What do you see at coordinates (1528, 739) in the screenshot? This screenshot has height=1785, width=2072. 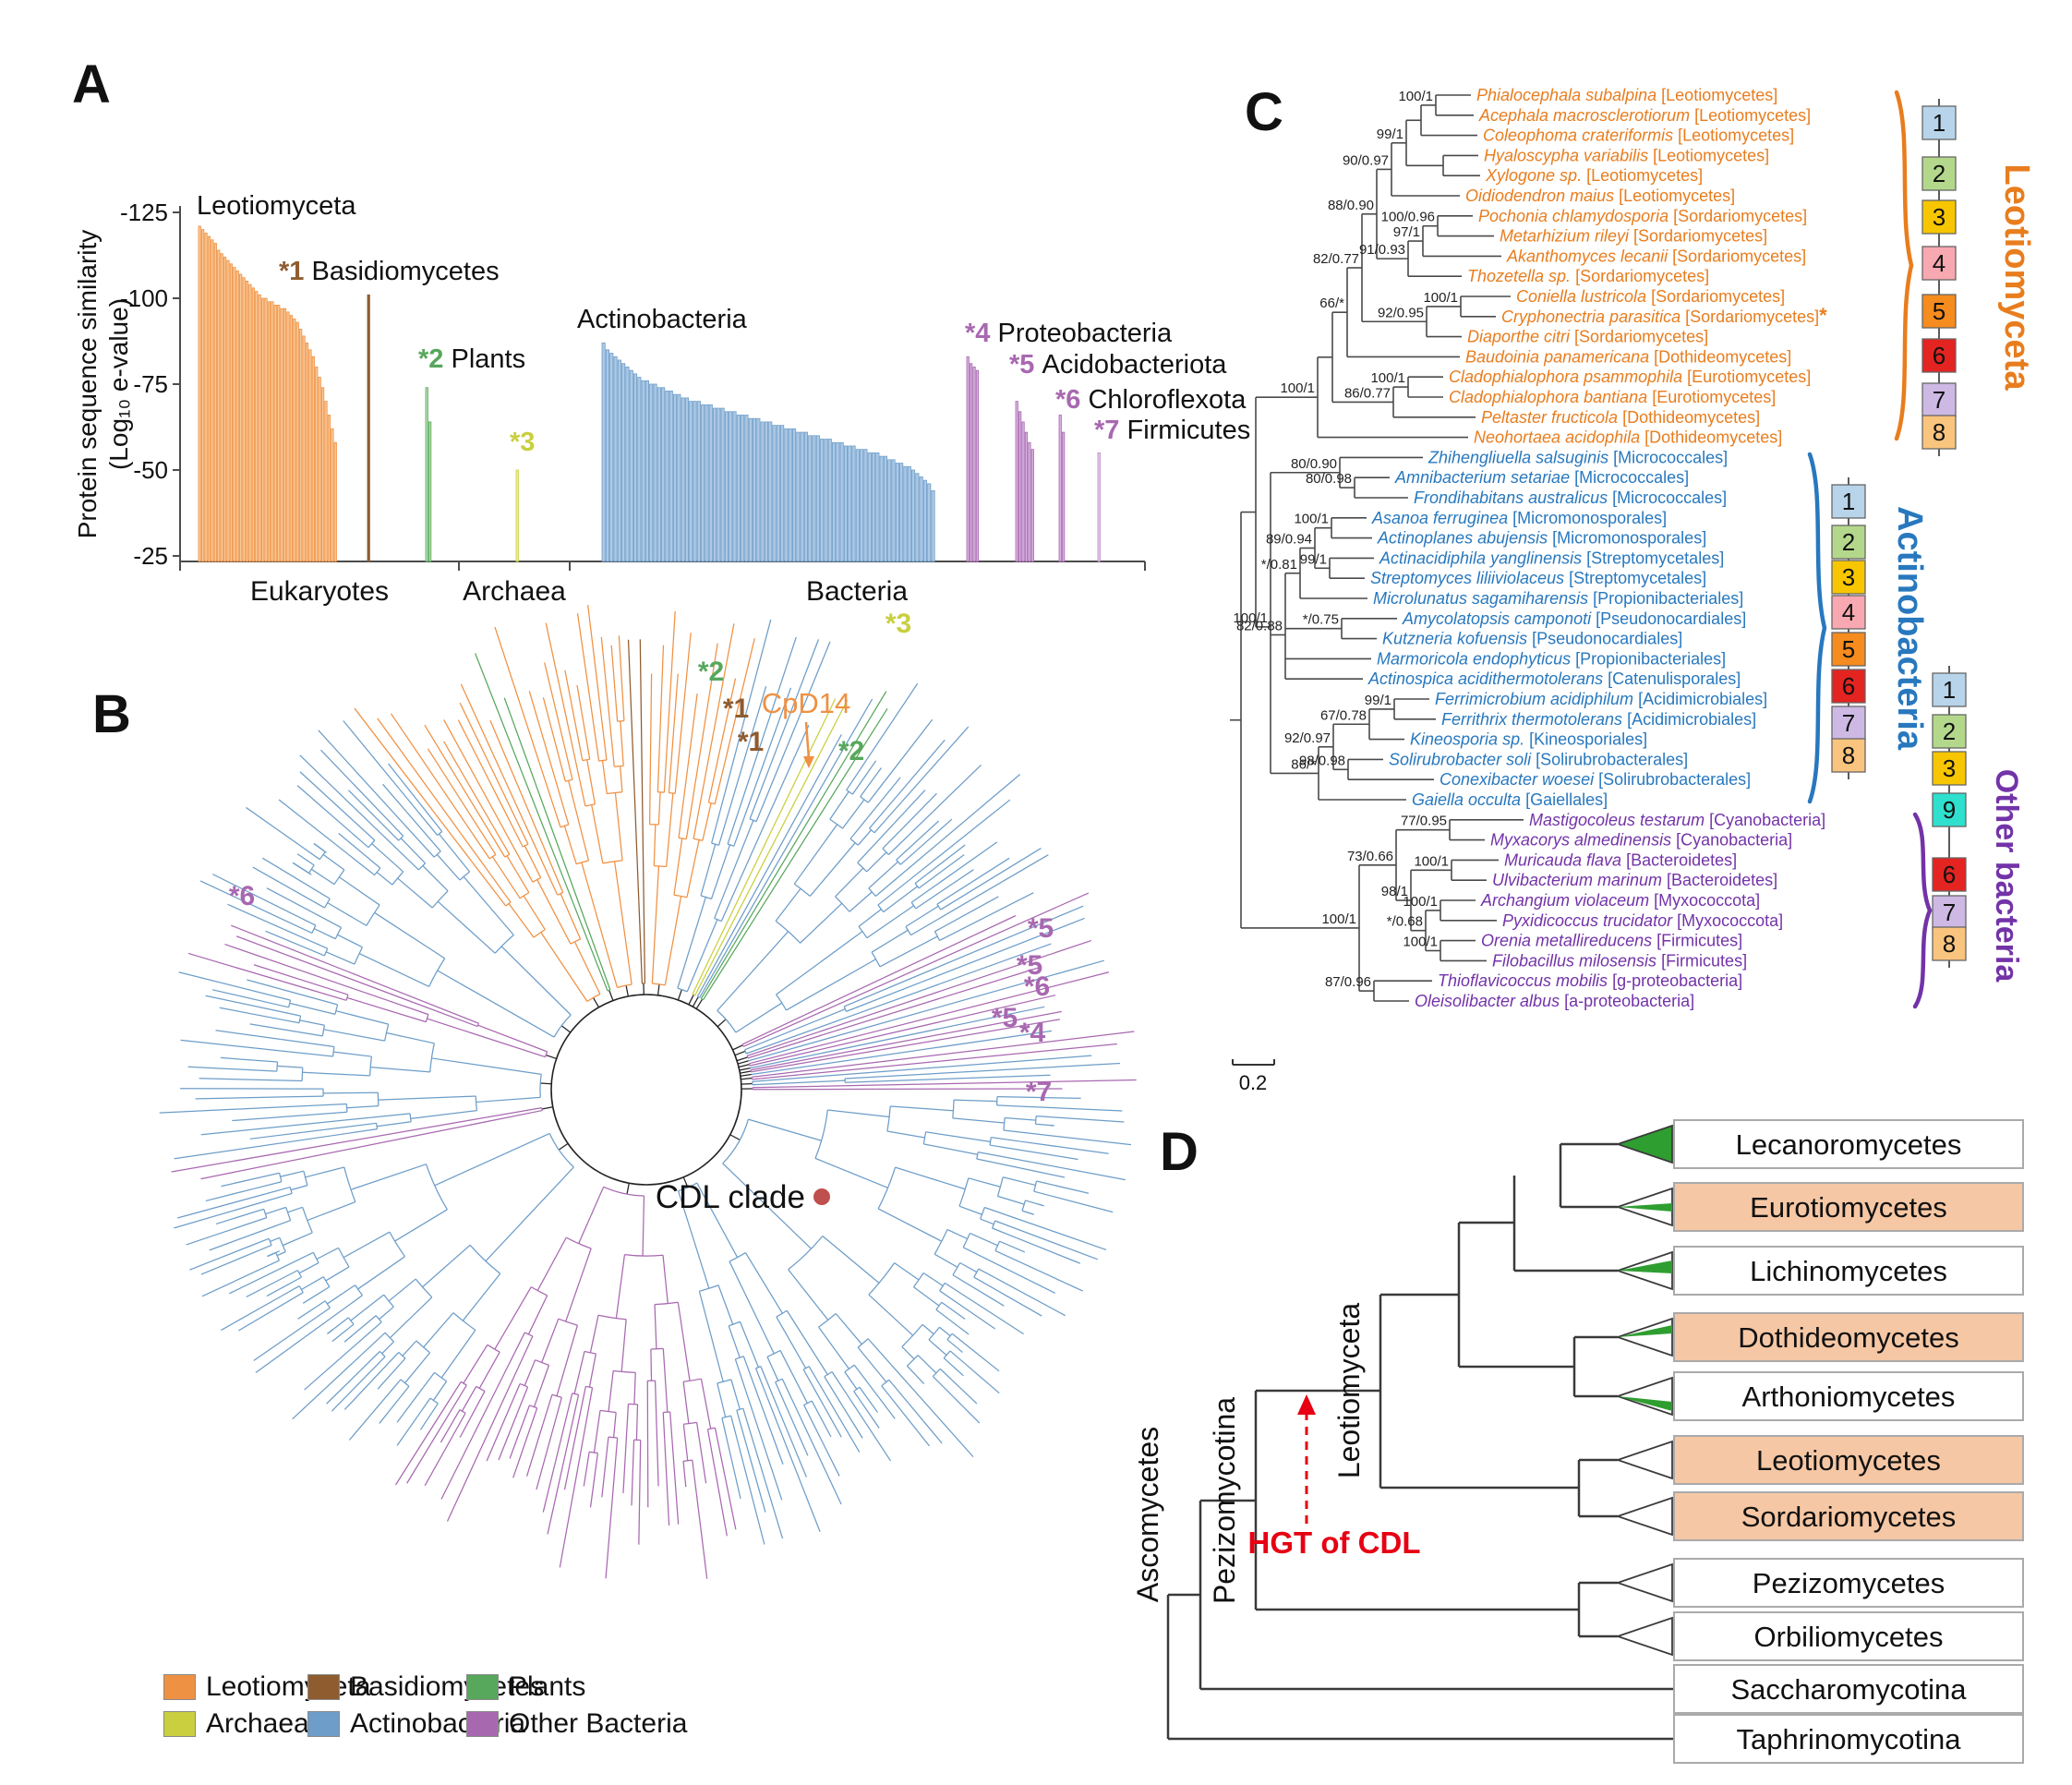 I see `species-label: Kineosporia sp. [Kineosporiales]` at bounding box center [1528, 739].